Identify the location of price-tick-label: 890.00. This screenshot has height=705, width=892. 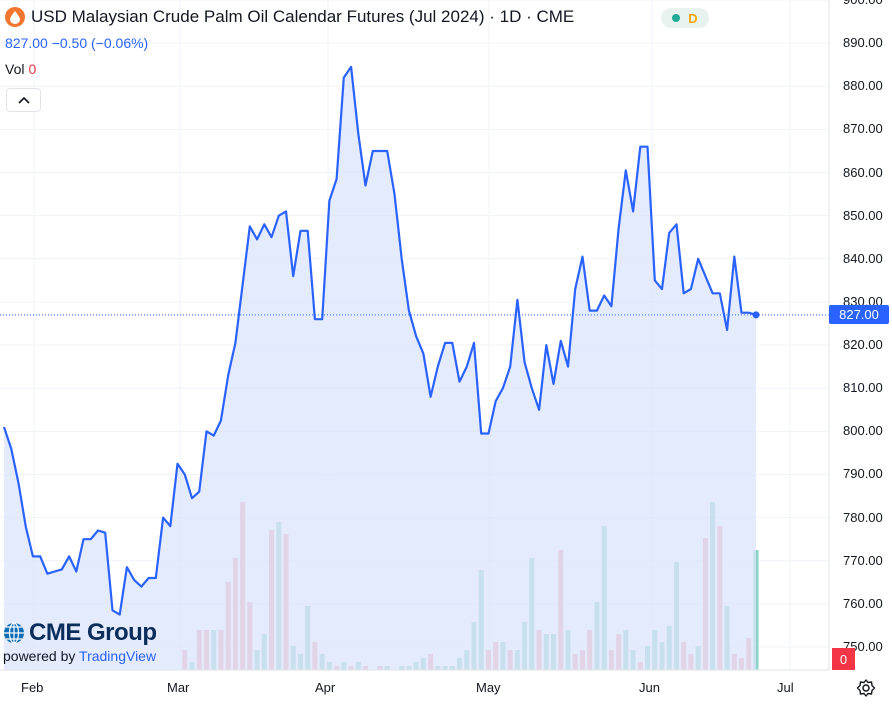
(863, 43).